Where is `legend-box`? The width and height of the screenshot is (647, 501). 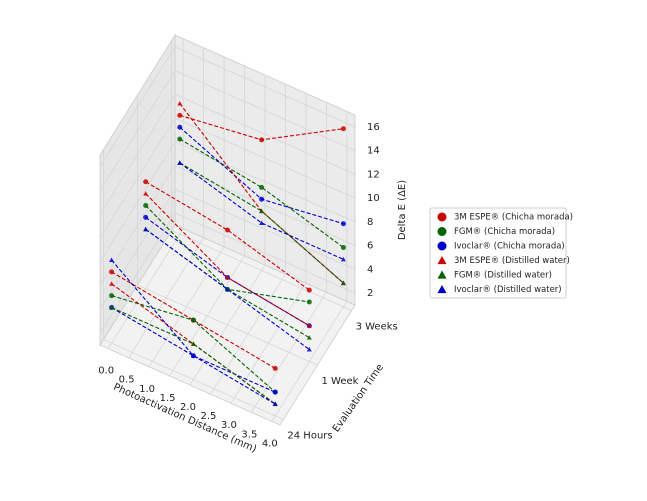
legend-box is located at coordinates (498, 253).